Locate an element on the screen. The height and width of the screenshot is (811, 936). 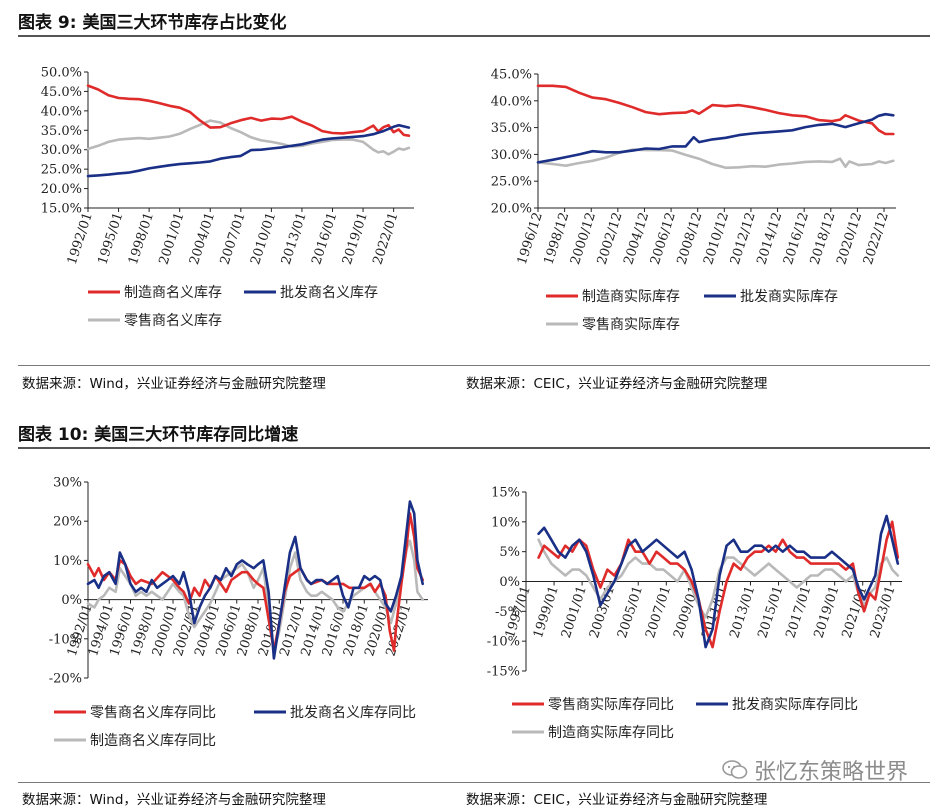
y-tick-label: 10% is located at coordinates (67, 561).